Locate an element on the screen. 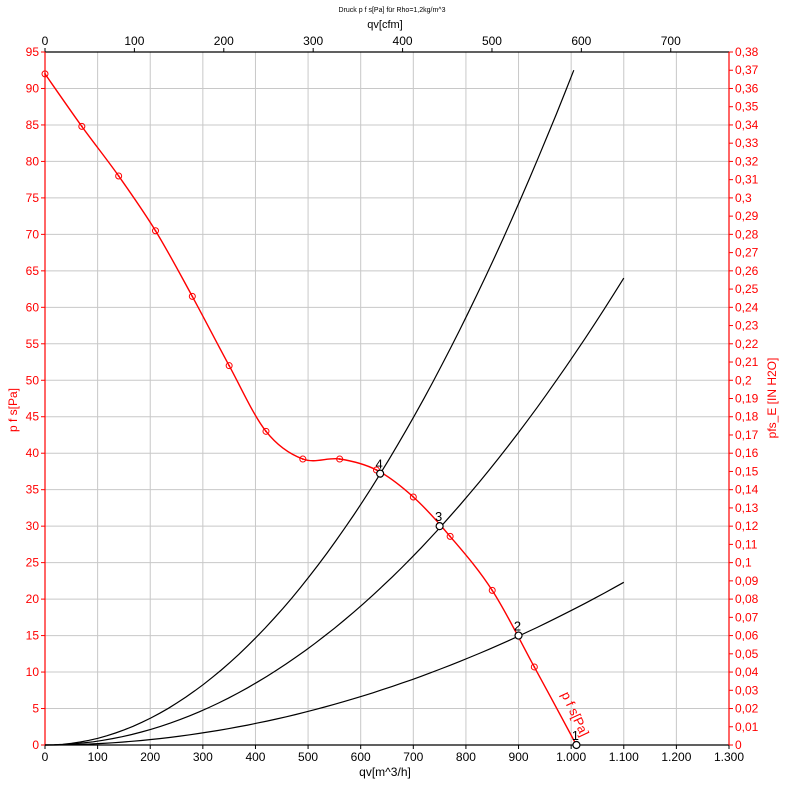 The height and width of the screenshot is (787, 785). right-tick-label: 0,36 is located at coordinates (747, 88).